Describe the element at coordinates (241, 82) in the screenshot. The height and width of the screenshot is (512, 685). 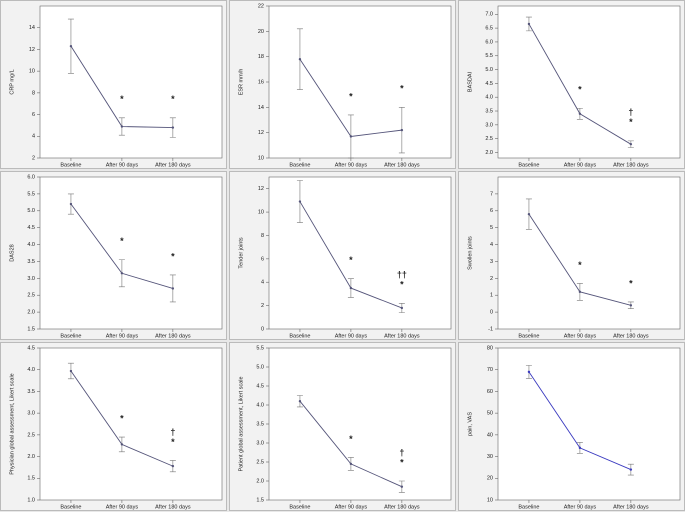
I see `y-axis-label: ESR mm/h` at that location.